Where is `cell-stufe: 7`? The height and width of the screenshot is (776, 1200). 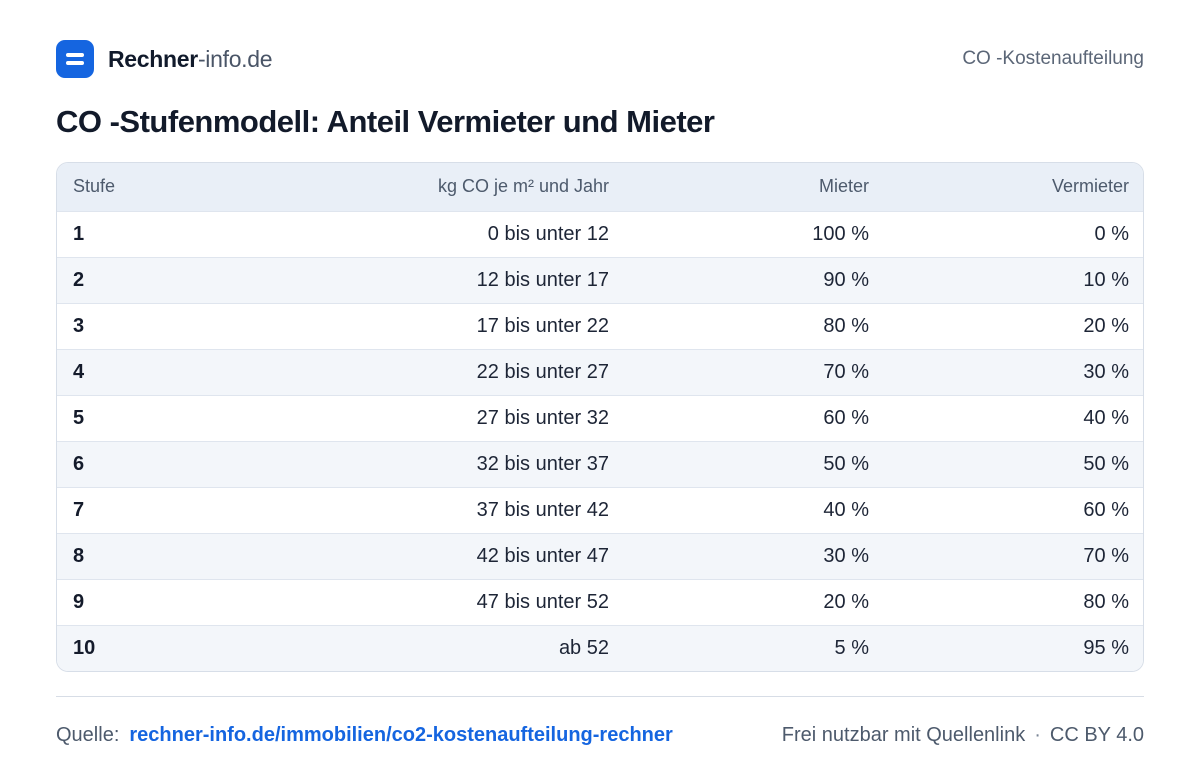 cell-stufe: 7 is located at coordinates (79, 509).